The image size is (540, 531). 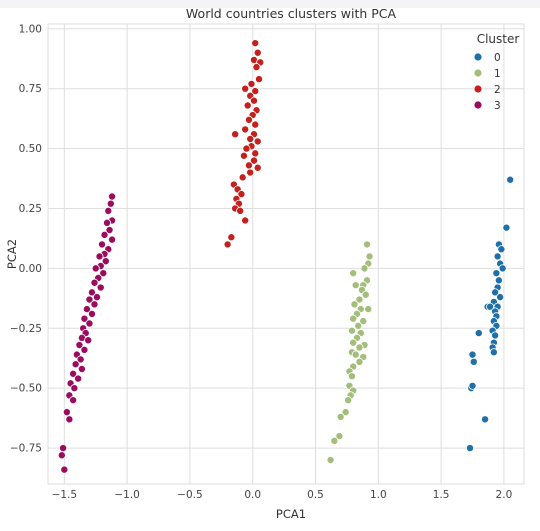 I want to click on y-tick-label: 1.00, so click(x=30, y=29).